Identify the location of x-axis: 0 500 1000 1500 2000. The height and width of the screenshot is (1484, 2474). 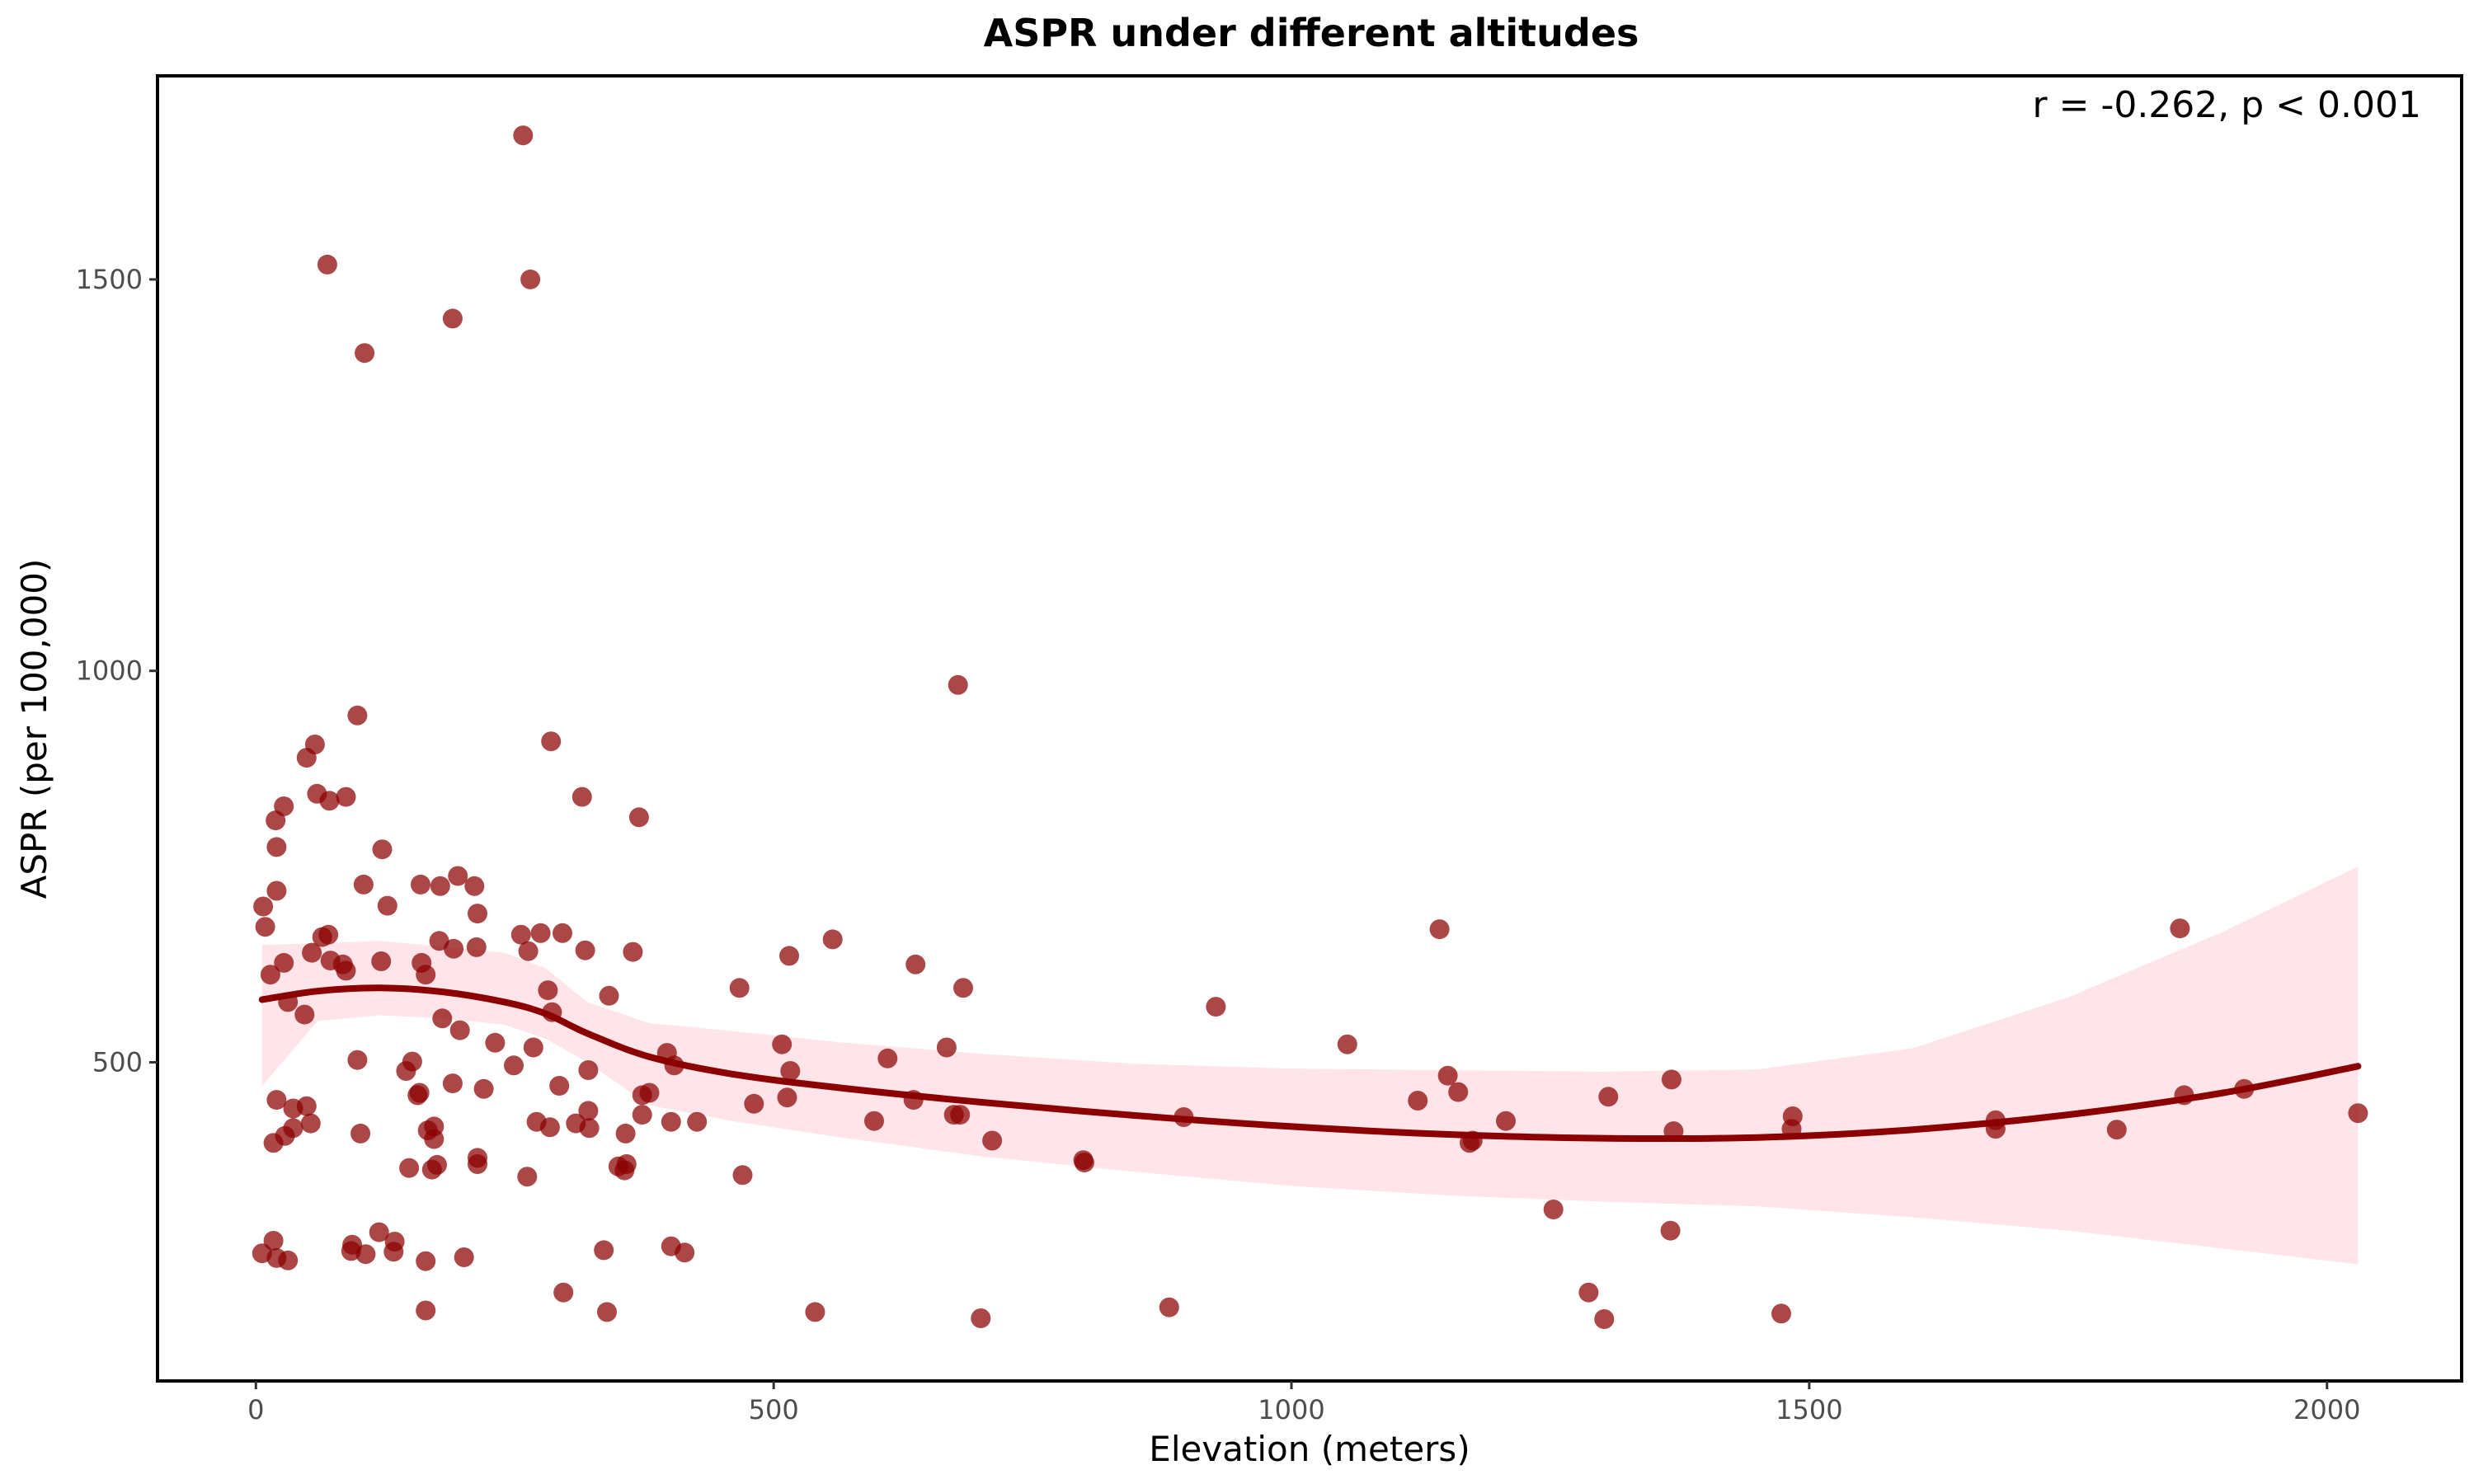
(1303, 1403).